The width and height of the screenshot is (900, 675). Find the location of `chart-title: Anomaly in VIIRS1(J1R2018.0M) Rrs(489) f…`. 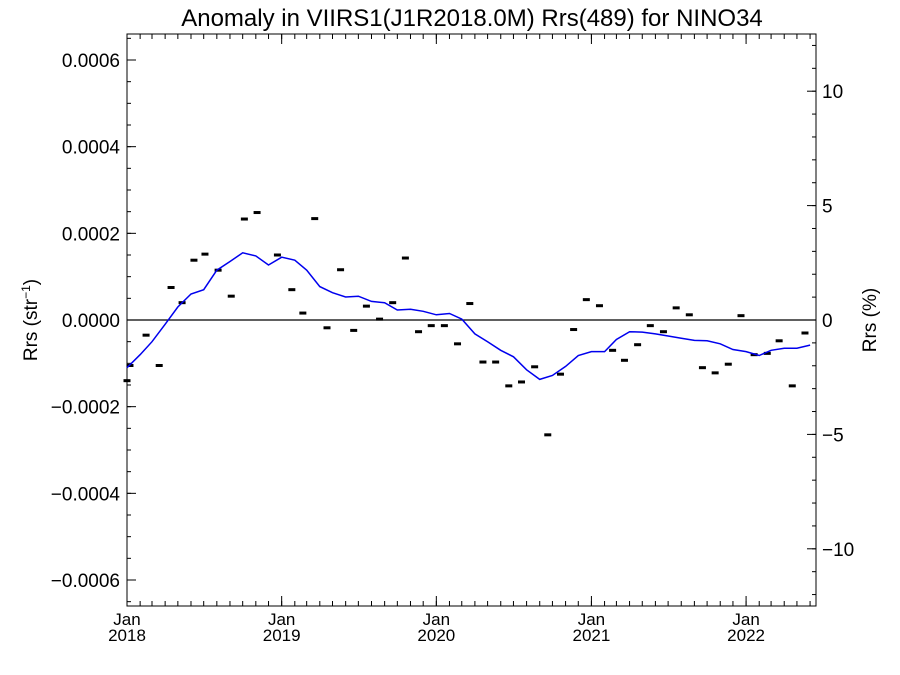

chart-title: Anomaly in VIIRS1(J1R2018.0M) Rrs(489) f… is located at coordinates (472, 18).